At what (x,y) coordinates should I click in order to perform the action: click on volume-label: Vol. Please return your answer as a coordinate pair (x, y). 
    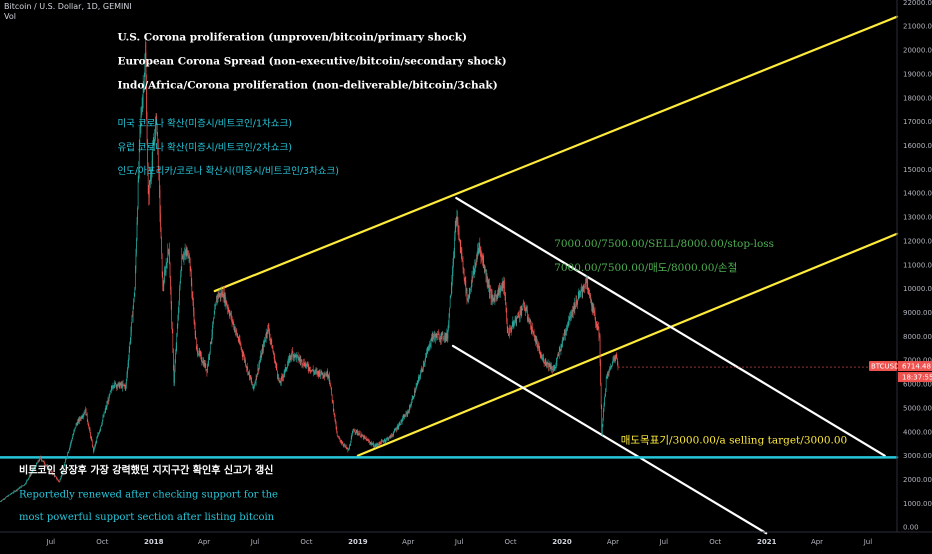
    Looking at the image, I should click on (10, 16).